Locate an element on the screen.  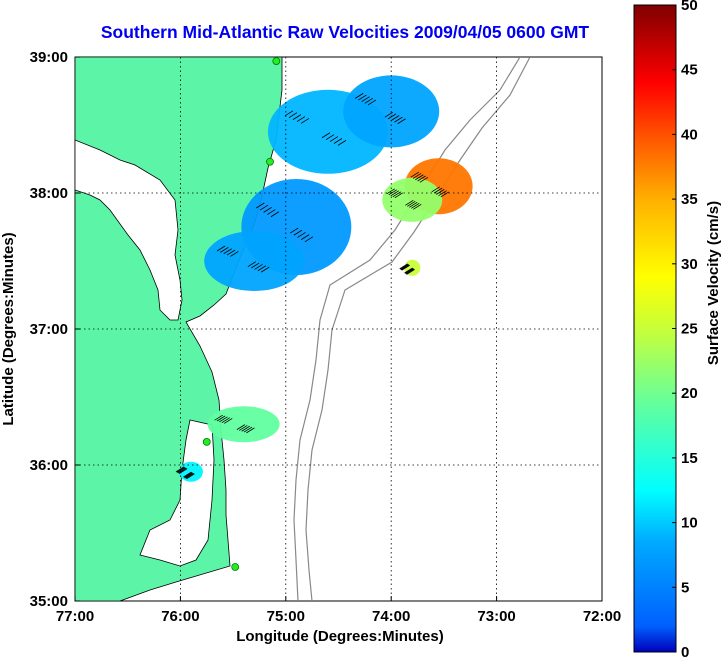
bay-water is located at coordinates (129, 230).